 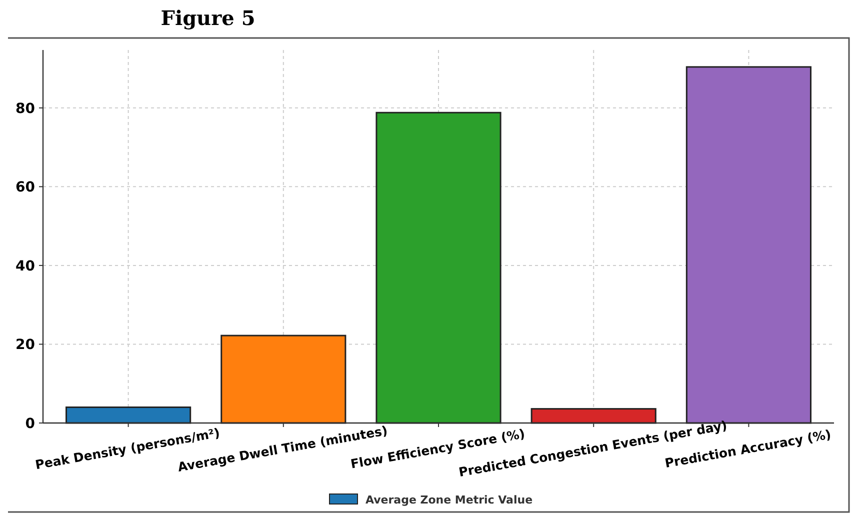 I want to click on legend-label: Average Zone Metric Value, so click(x=449, y=499).